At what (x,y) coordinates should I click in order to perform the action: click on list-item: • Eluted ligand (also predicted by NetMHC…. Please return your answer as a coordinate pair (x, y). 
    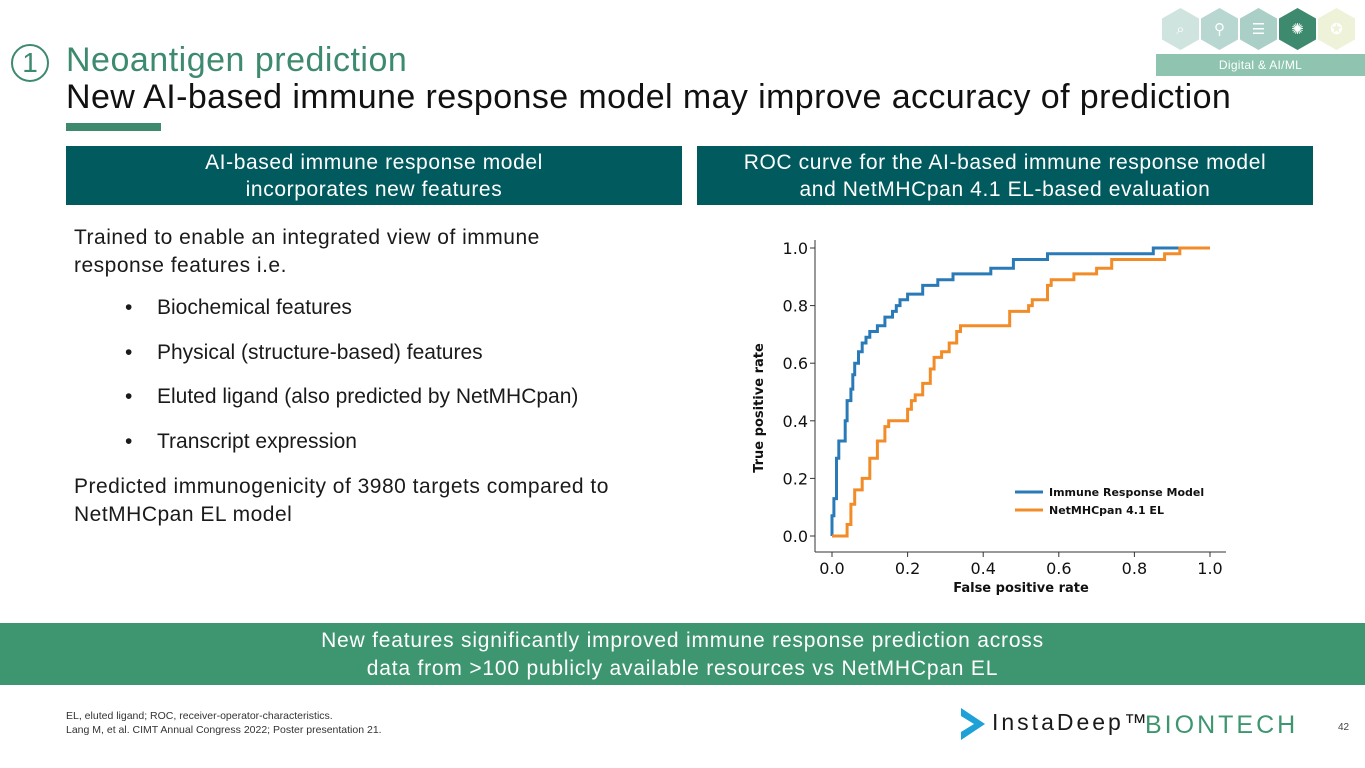
    Looking at the image, I should click on (352, 396).